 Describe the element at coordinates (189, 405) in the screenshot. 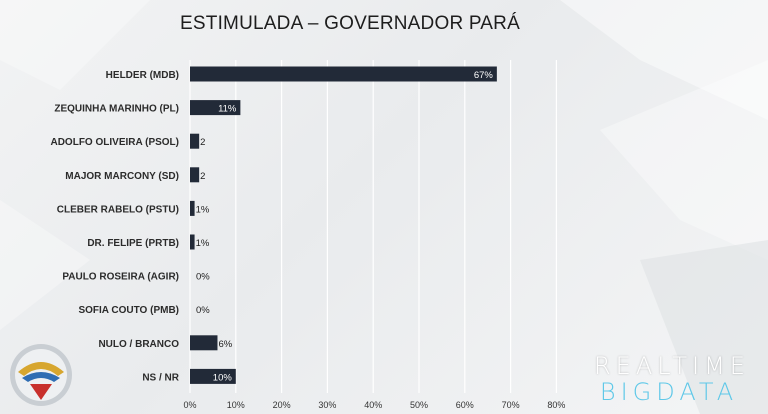

I see `x-tick-label: 0%` at that location.